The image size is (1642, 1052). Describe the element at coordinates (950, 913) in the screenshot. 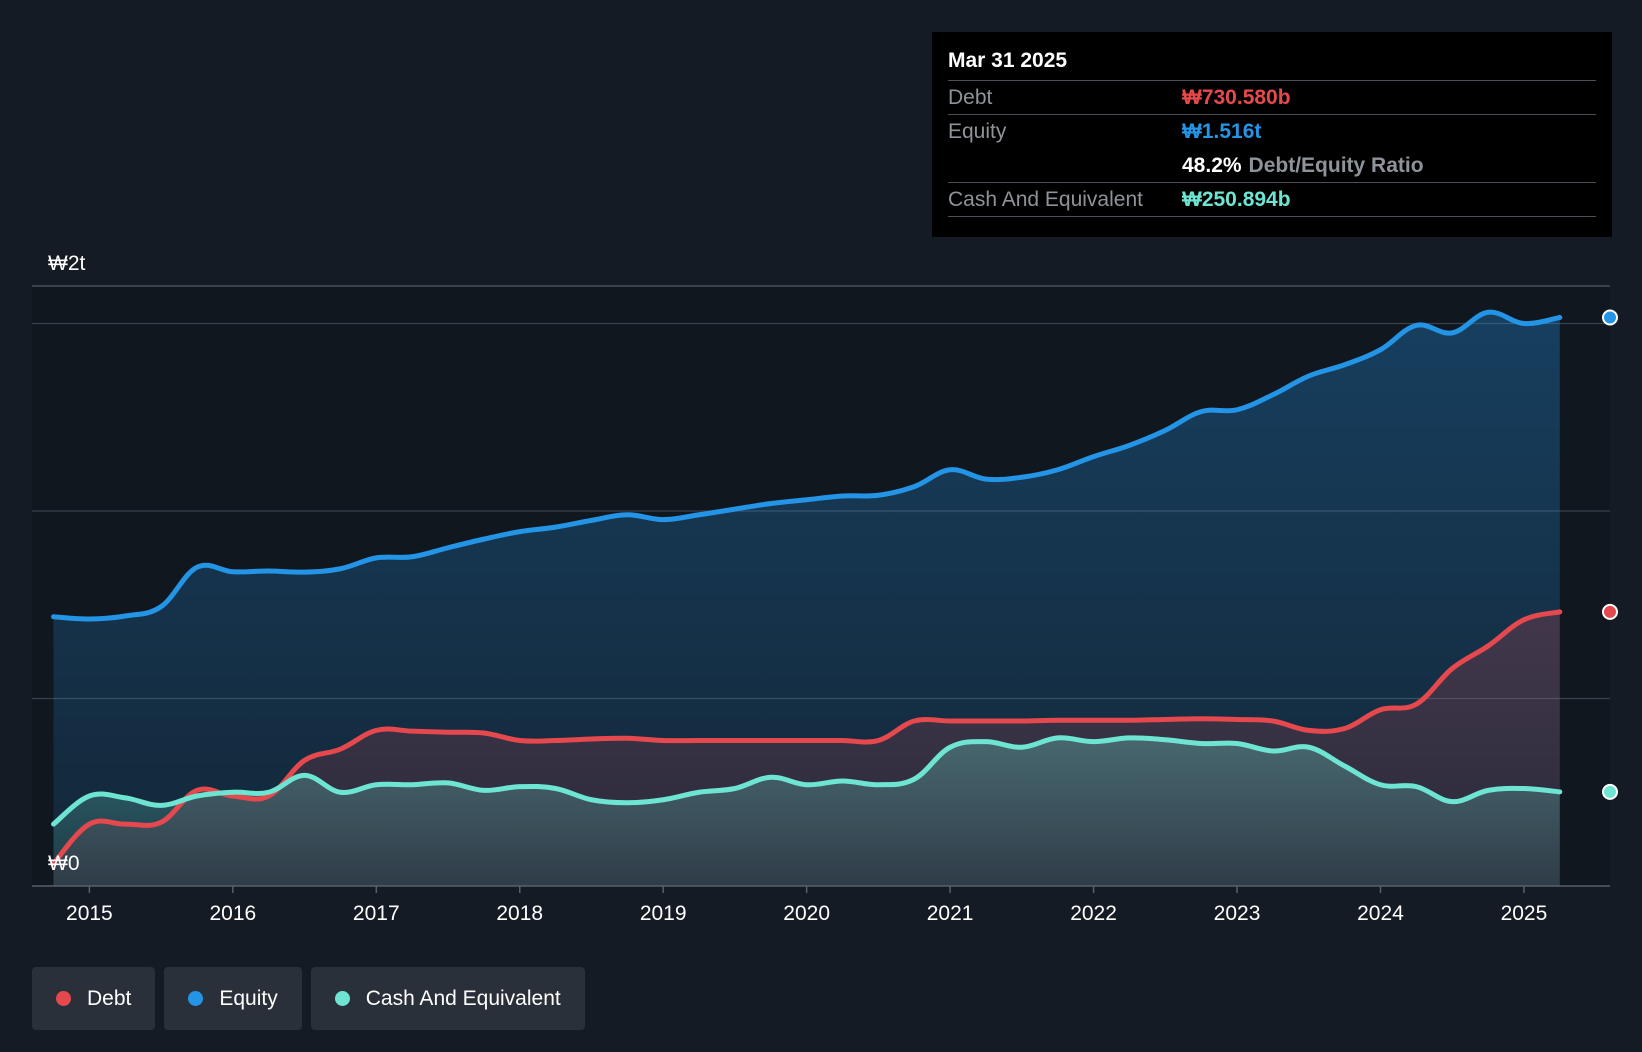

I see `x-tick-label-2021: 2021` at that location.